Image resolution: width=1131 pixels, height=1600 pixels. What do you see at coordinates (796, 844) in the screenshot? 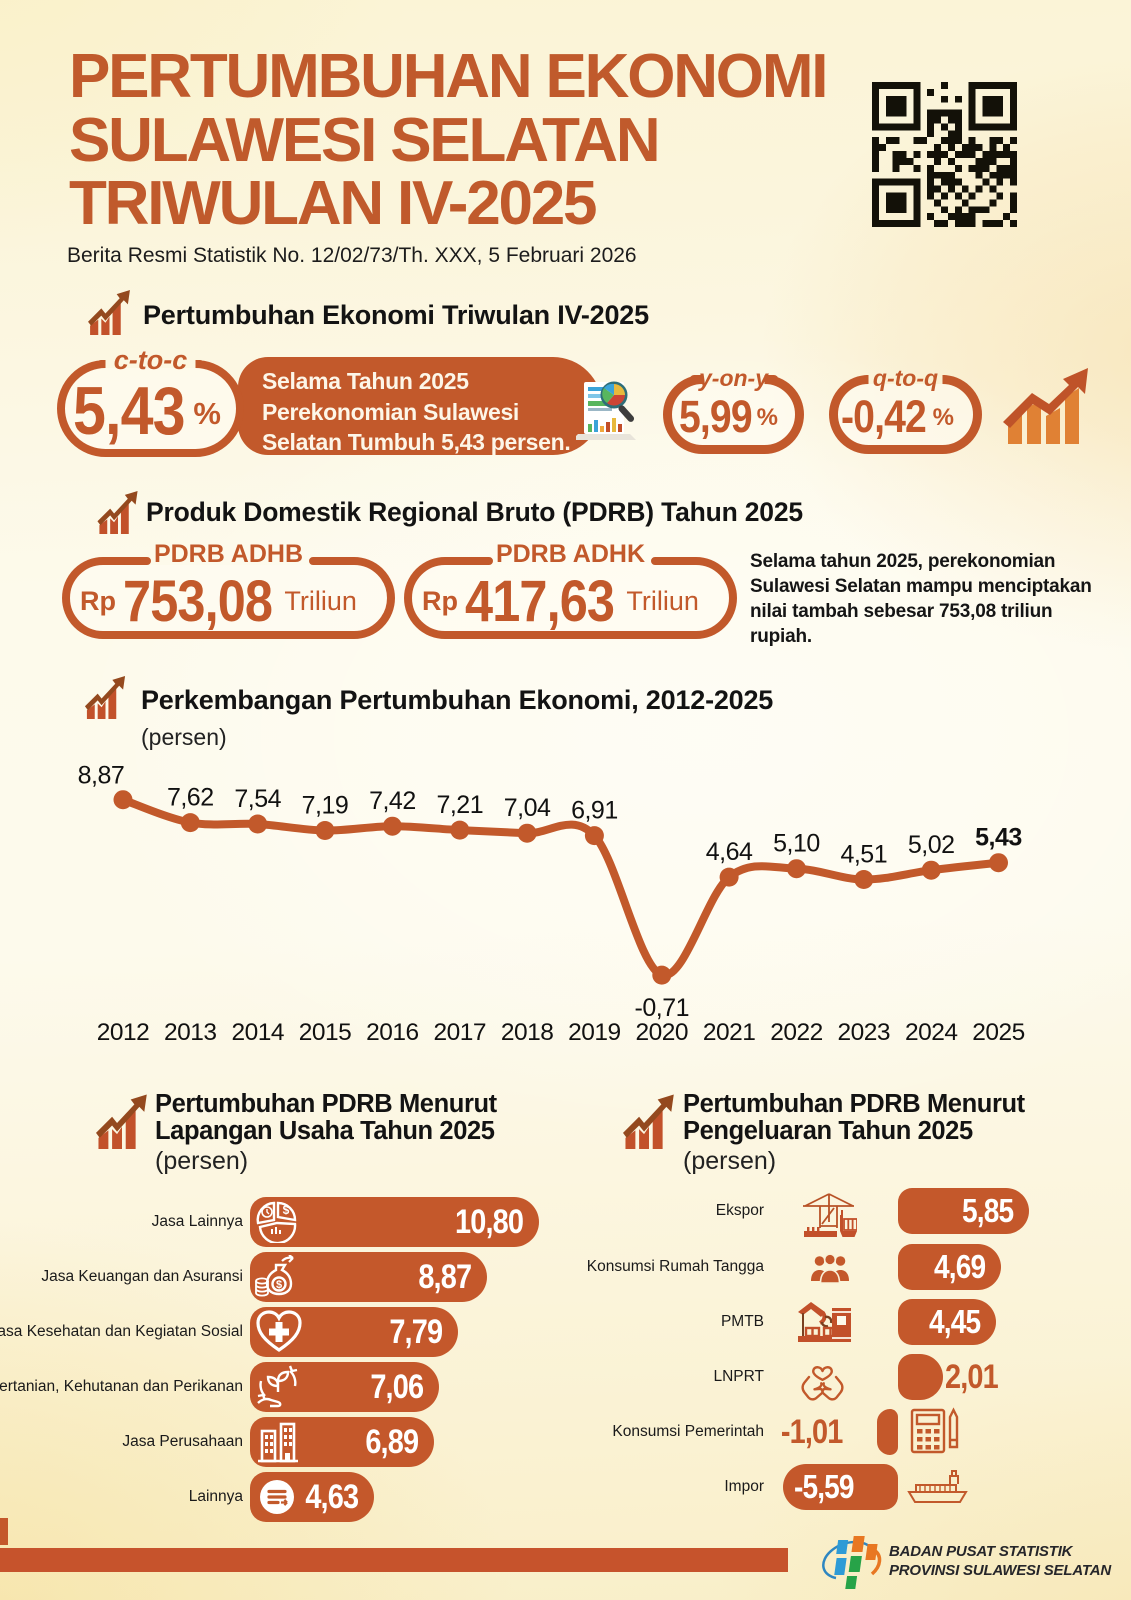
I see `svg-text: 5,10` at bounding box center [796, 844].